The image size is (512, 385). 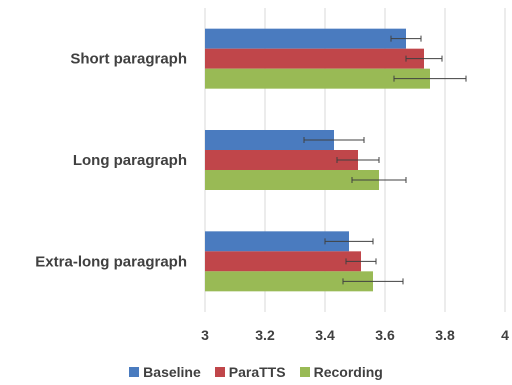 I want to click on legend-swatch-baseline, so click(x=134, y=372).